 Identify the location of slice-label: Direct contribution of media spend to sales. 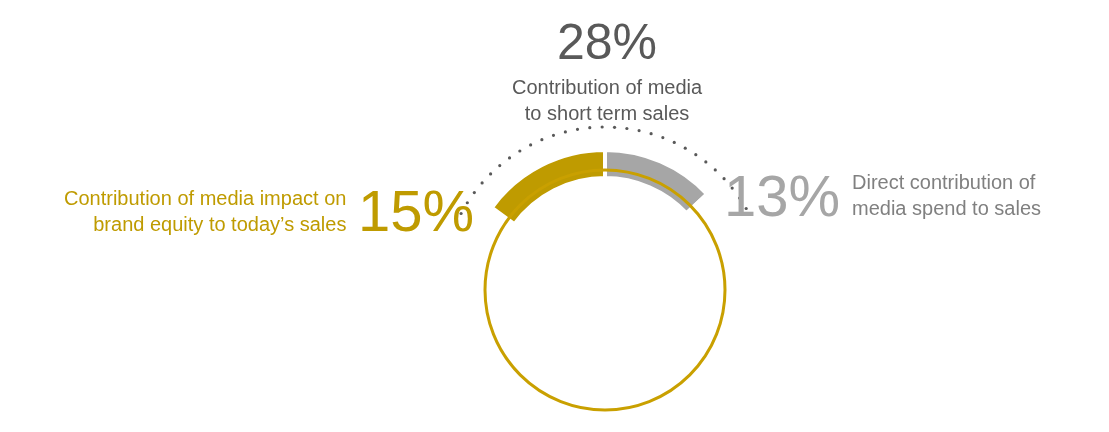
(947, 195).